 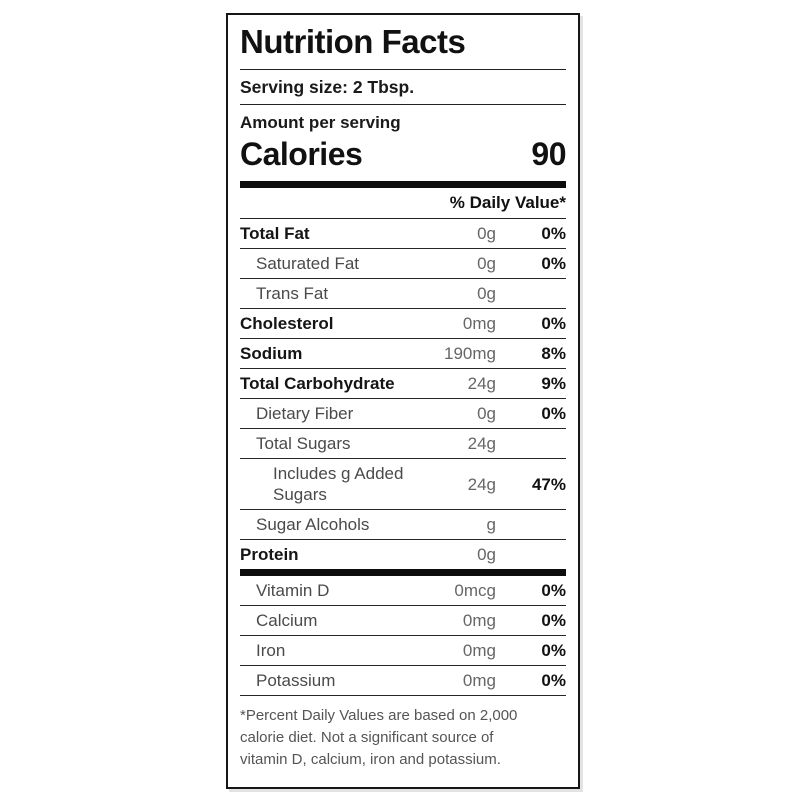 What do you see at coordinates (475, 590) in the screenshot?
I see `nutrient-amount: 0mcg` at bounding box center [475, 590].